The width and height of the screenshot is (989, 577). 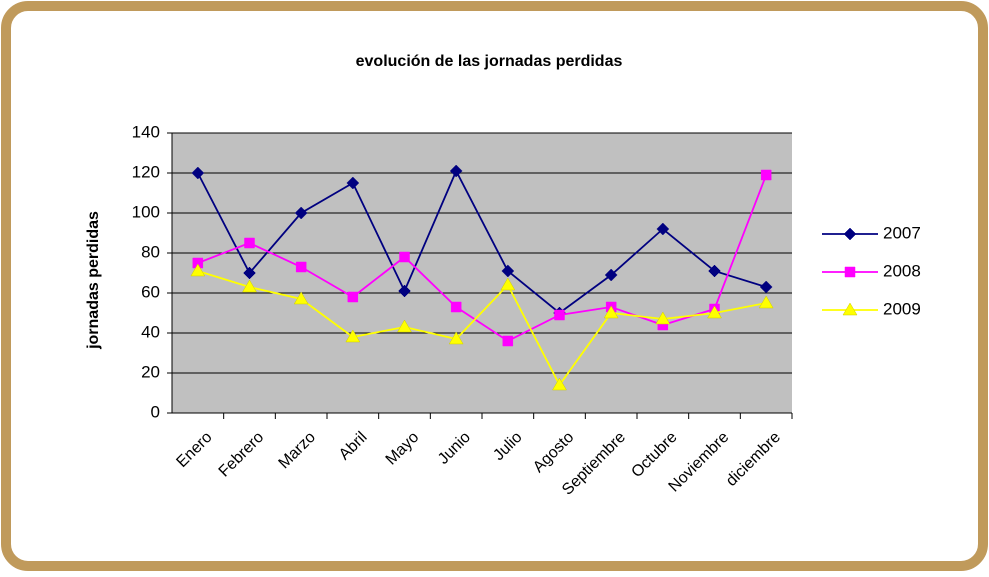 What do you see at coordinates (150, 291) in the screenshot?
I see `y-tick-label: 60` at bounding box center [150, 291].